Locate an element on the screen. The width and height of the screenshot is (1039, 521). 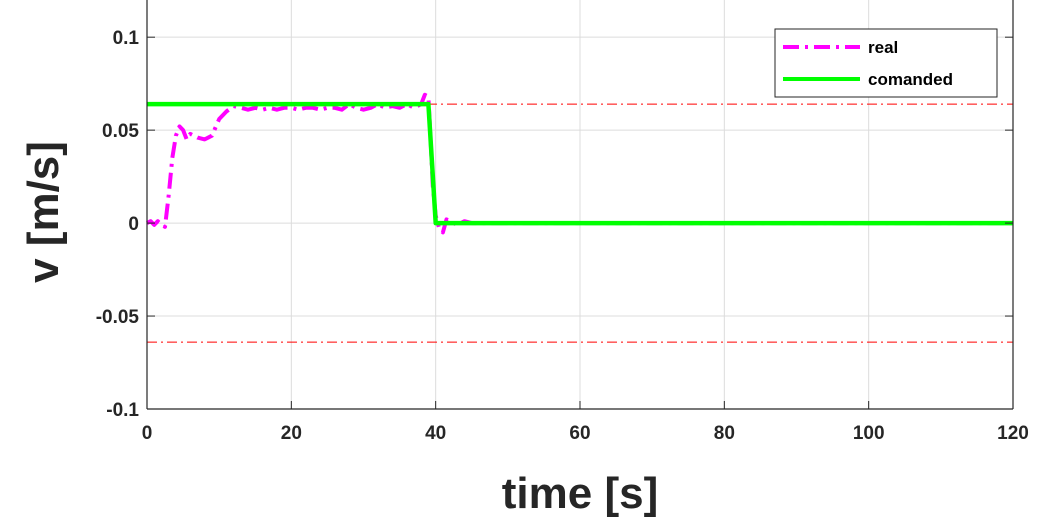
x-tick-label-3: 60 is located at coordinates (579, 433).